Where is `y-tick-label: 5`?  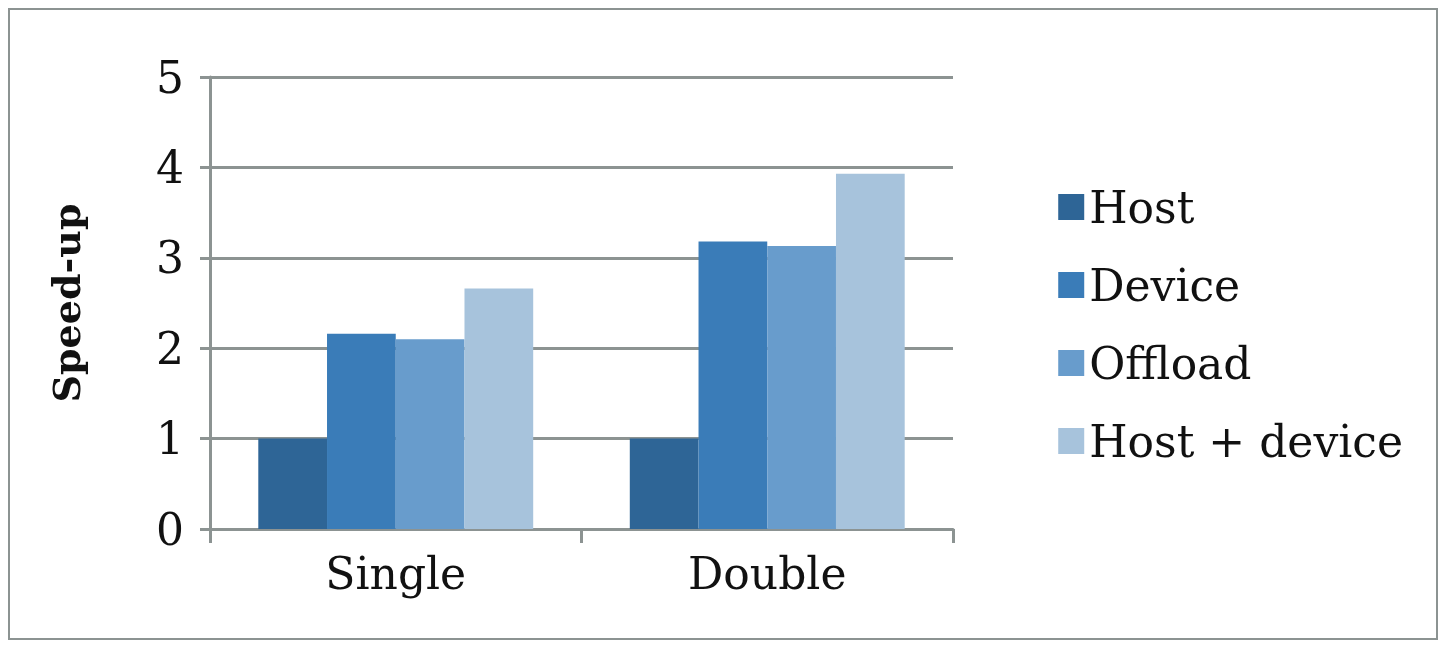 y-tick-label: 5 is located at coordinates (170, 77).